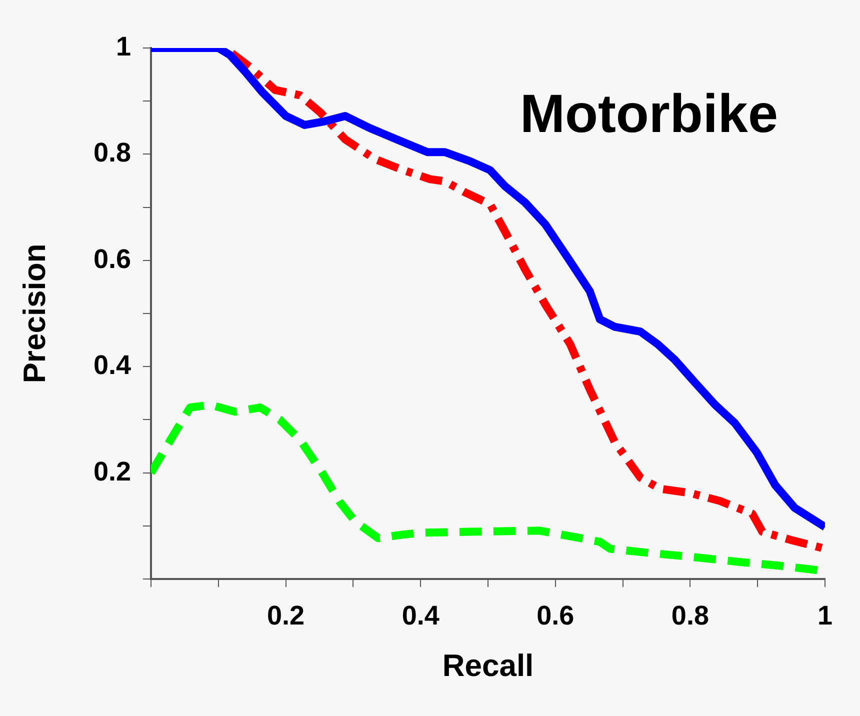 This screenshot has height=716, width=860. I want to click on y-tick-label: 1, so click(123, 46).